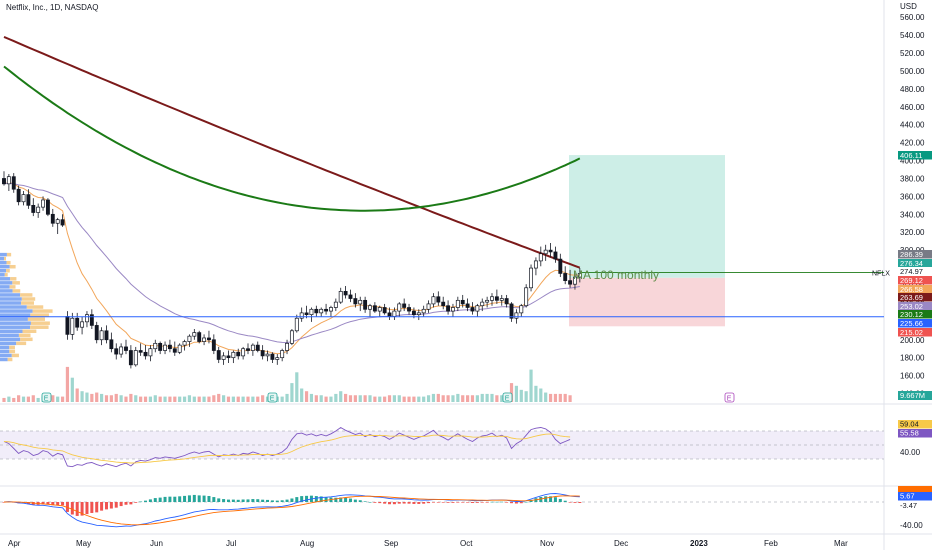  What do you see at coordinates (507, 399) in the screenshot?
I see `earnings-marker-text: E` at bounding box center [507, 399].